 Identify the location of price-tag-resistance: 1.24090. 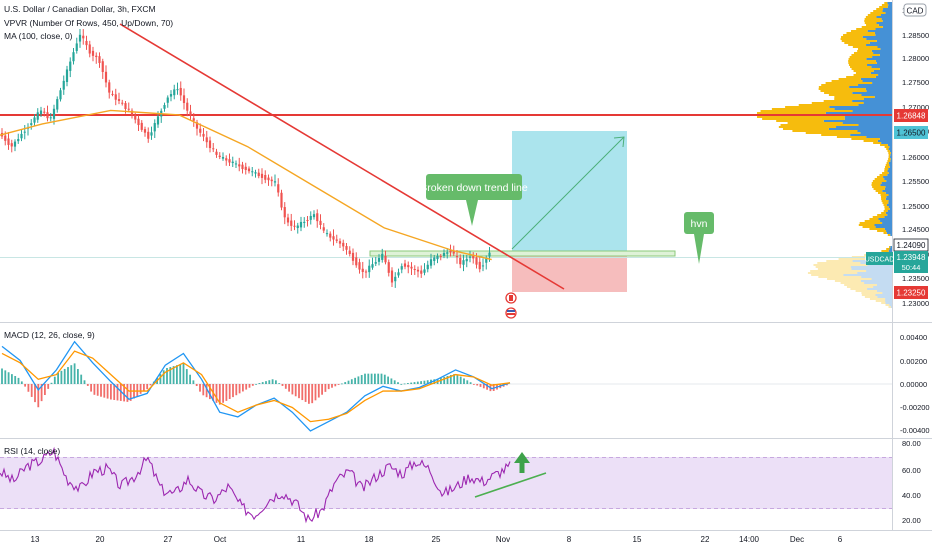
(911, 245).